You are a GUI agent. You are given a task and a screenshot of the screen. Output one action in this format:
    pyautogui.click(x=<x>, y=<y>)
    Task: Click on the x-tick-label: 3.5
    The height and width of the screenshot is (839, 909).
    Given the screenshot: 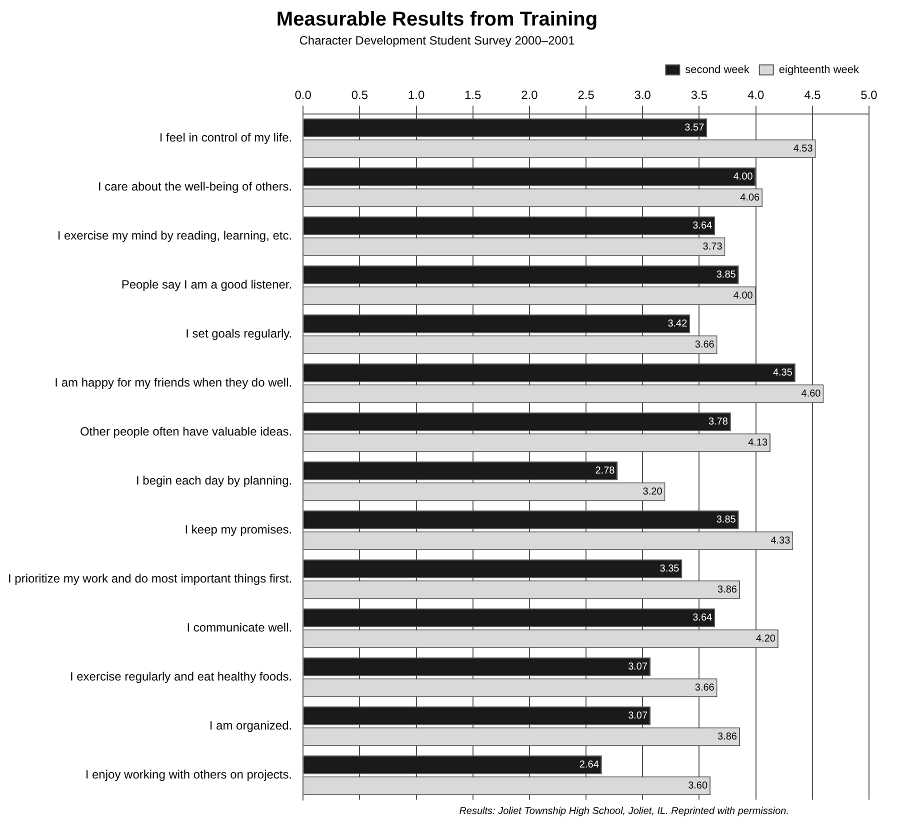 What is the action you would take?
    pyautogui.click(x=699, y=95)
    